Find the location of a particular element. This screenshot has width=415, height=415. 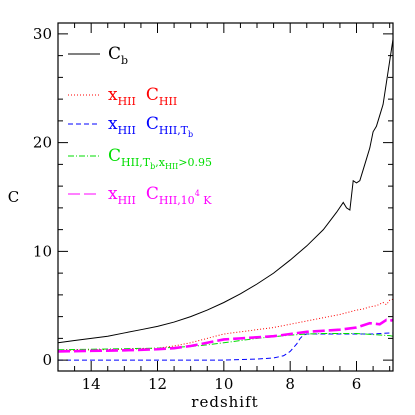

legend-label-xhii-chii-1e4k: xHII CHII,104 K is located at coordinates (160, 195).